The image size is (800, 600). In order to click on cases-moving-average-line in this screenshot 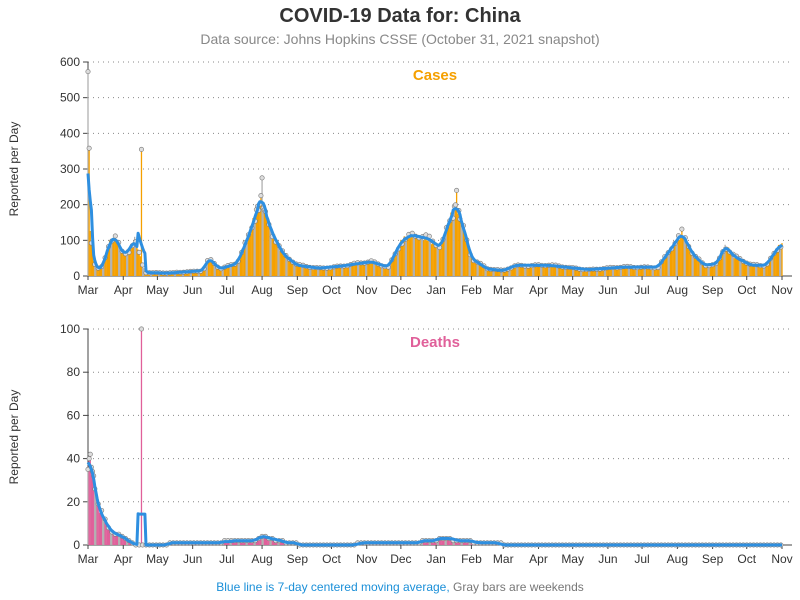, I will do `click(435, 224)`.